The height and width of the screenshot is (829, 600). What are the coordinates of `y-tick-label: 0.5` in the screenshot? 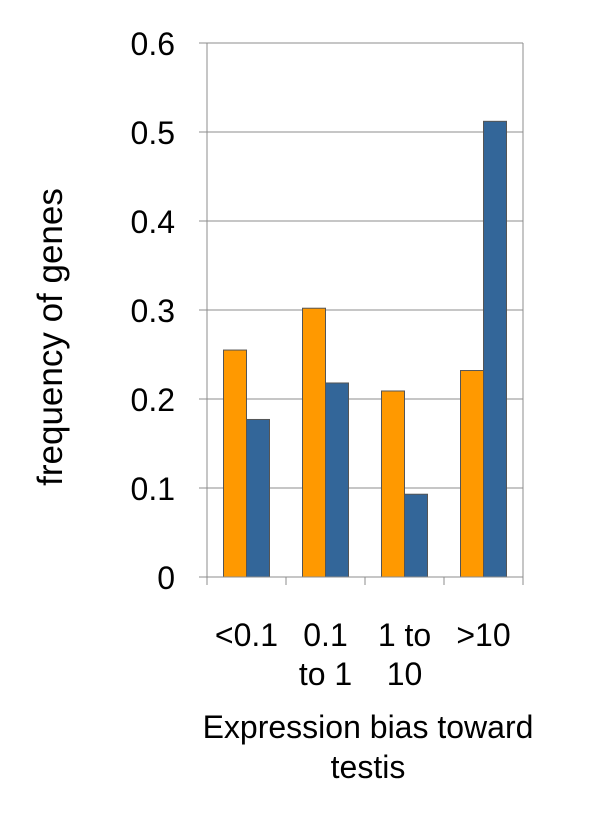 It's located at (153, 133).